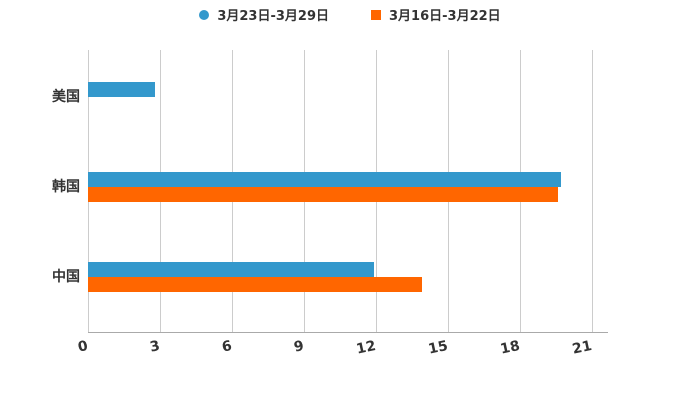 Image resolution: width=700 pixels, height=400 pixels. Describe the element at coordinates (121, 89) in the screenshot. I see `bar-美国-series-0` at that location.